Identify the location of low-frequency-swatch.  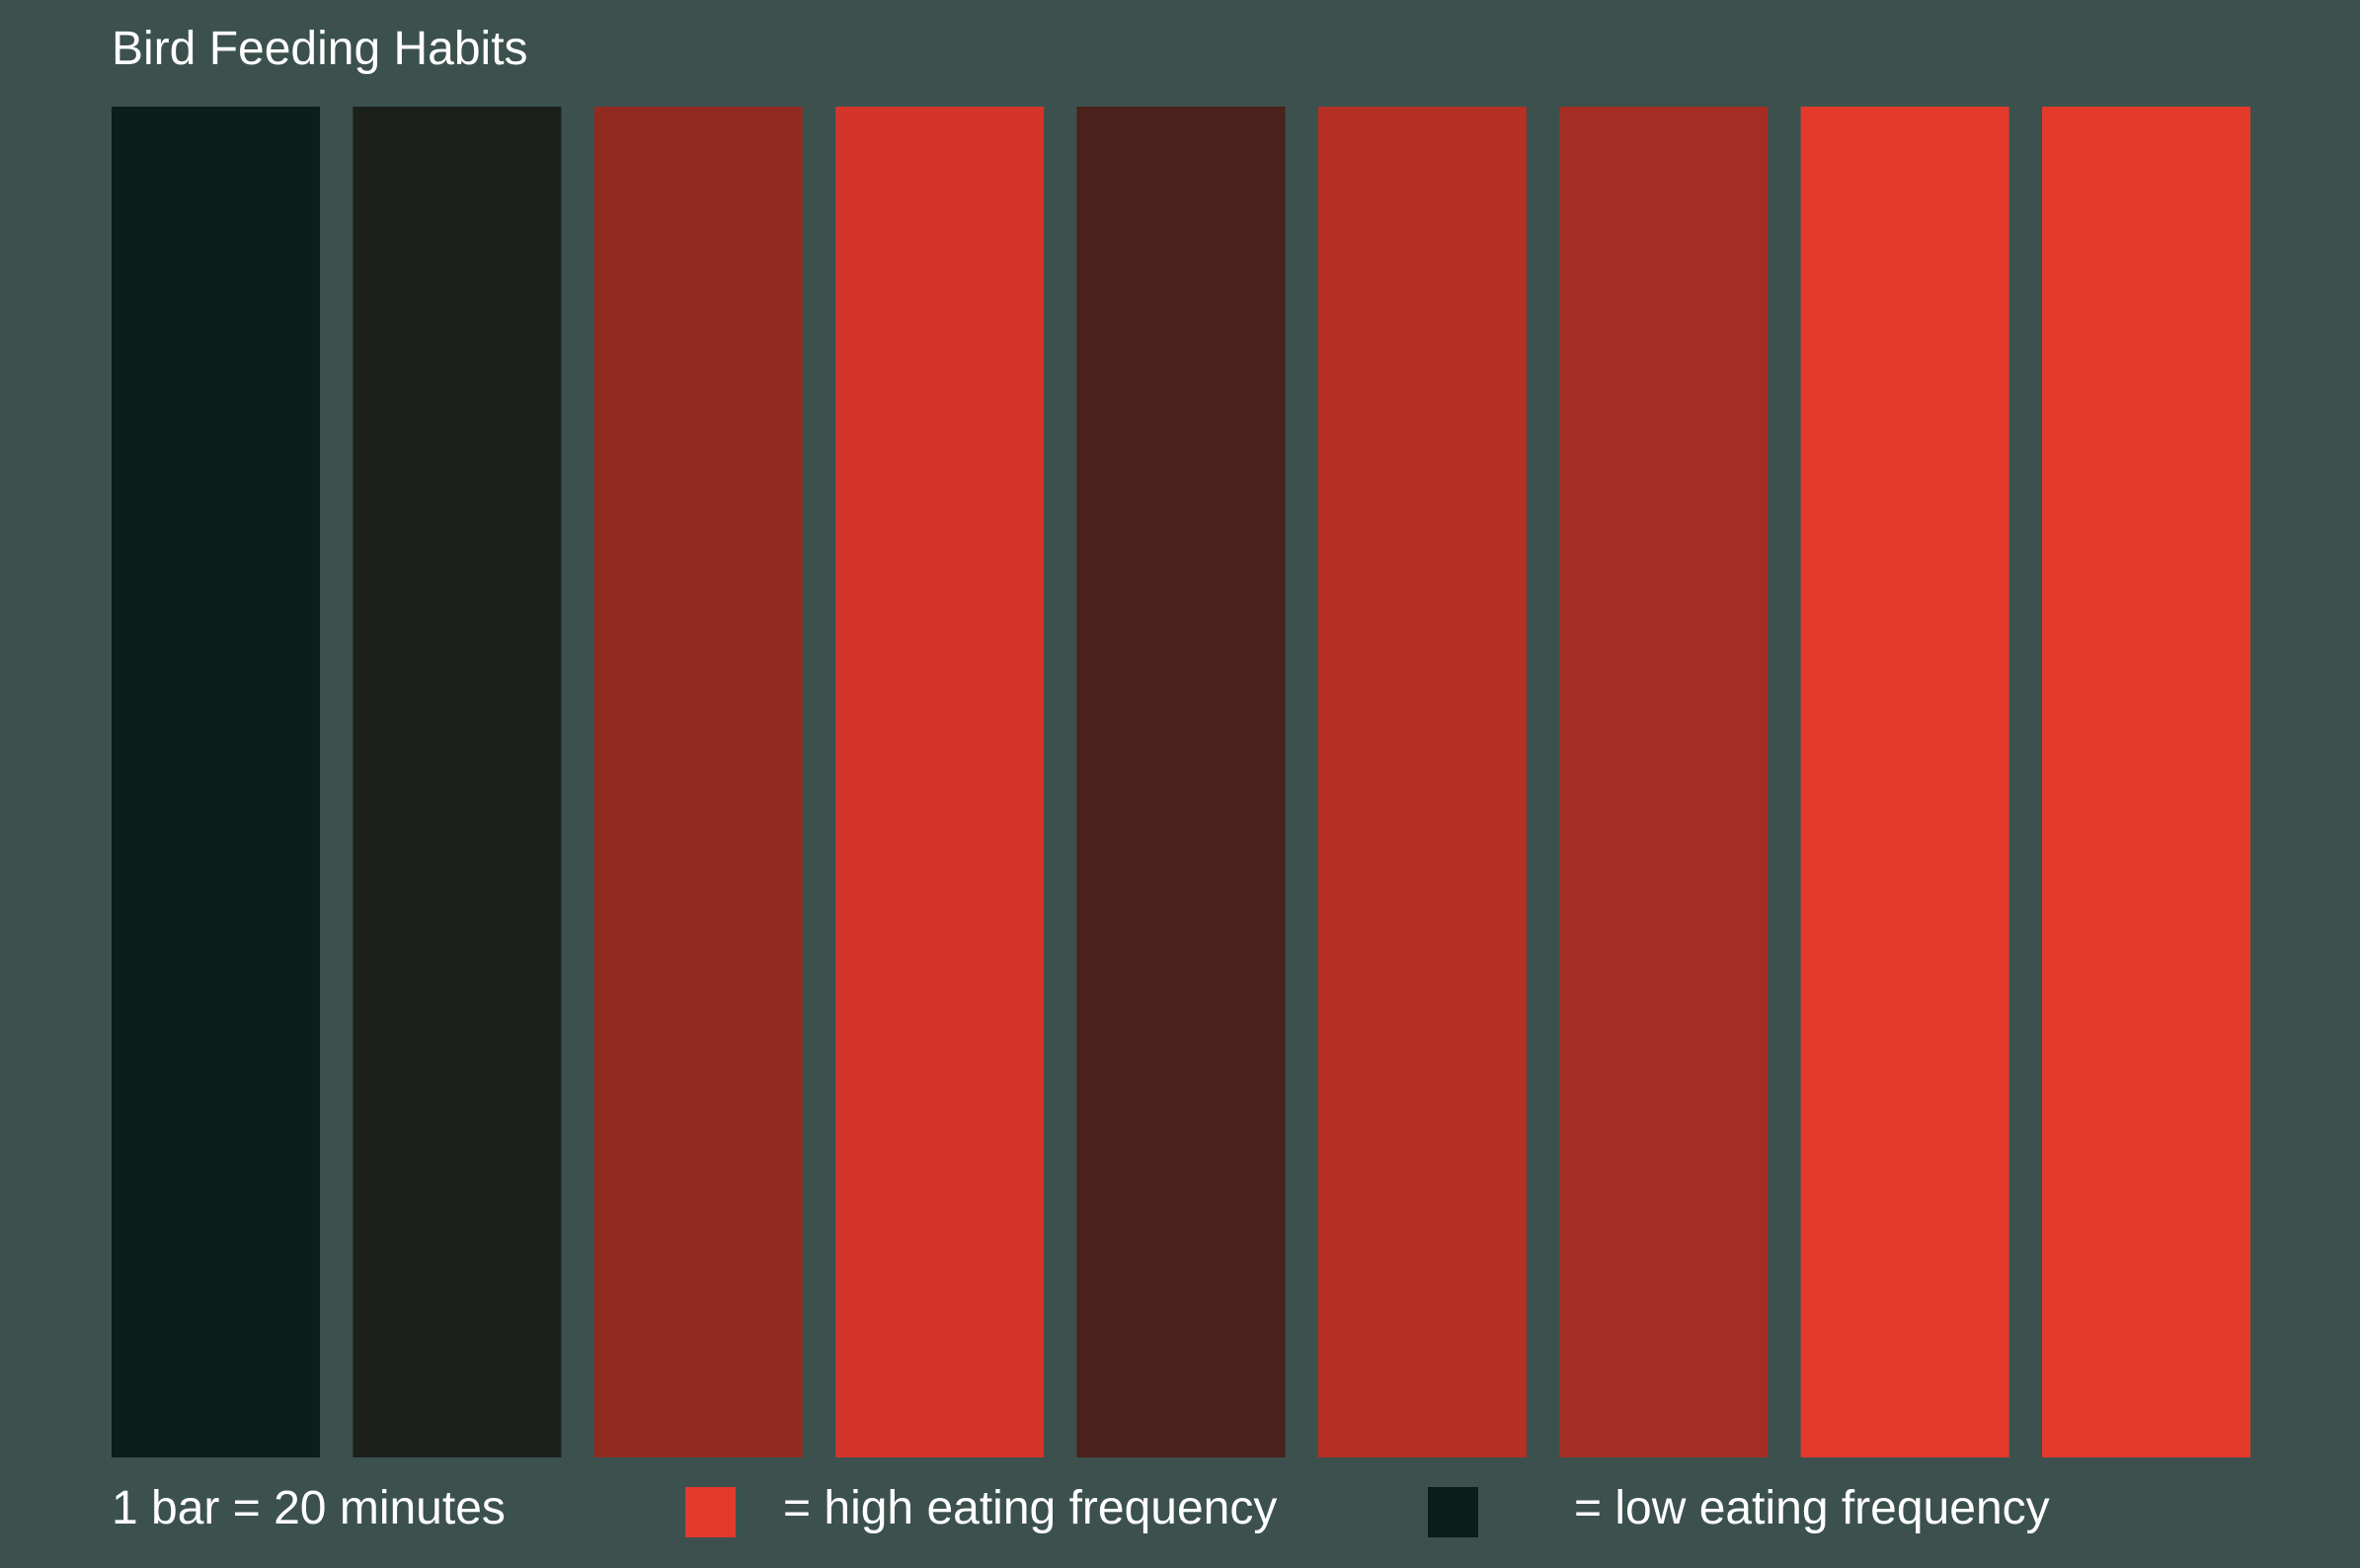
(1453, 1512).